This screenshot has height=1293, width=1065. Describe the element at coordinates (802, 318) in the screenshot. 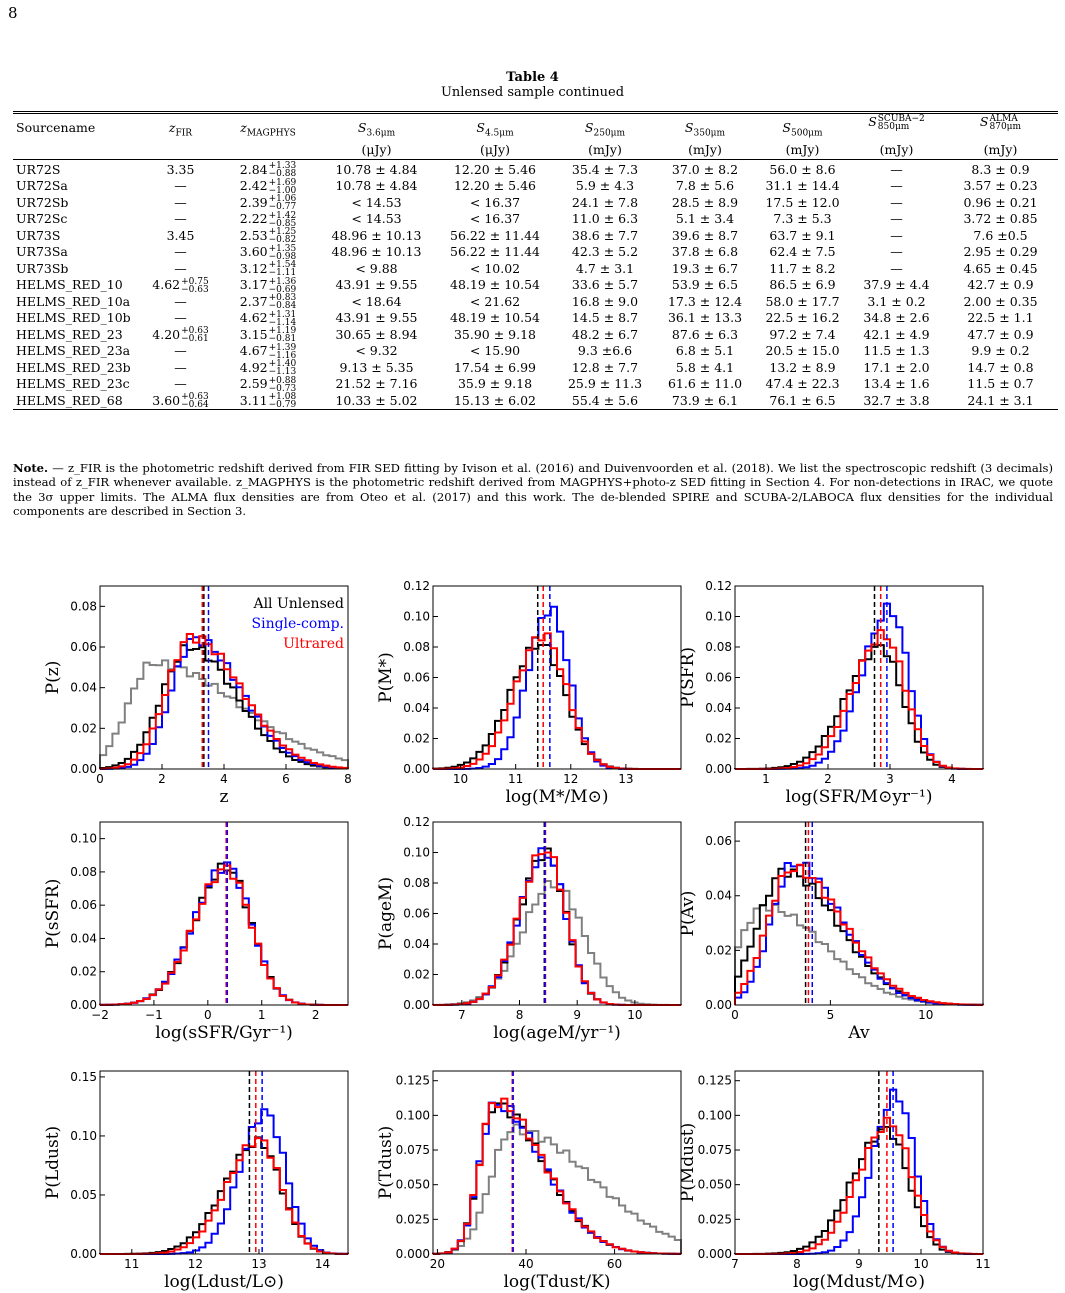

I see `cell-s500: 22.5 ± 16.2` at that location.